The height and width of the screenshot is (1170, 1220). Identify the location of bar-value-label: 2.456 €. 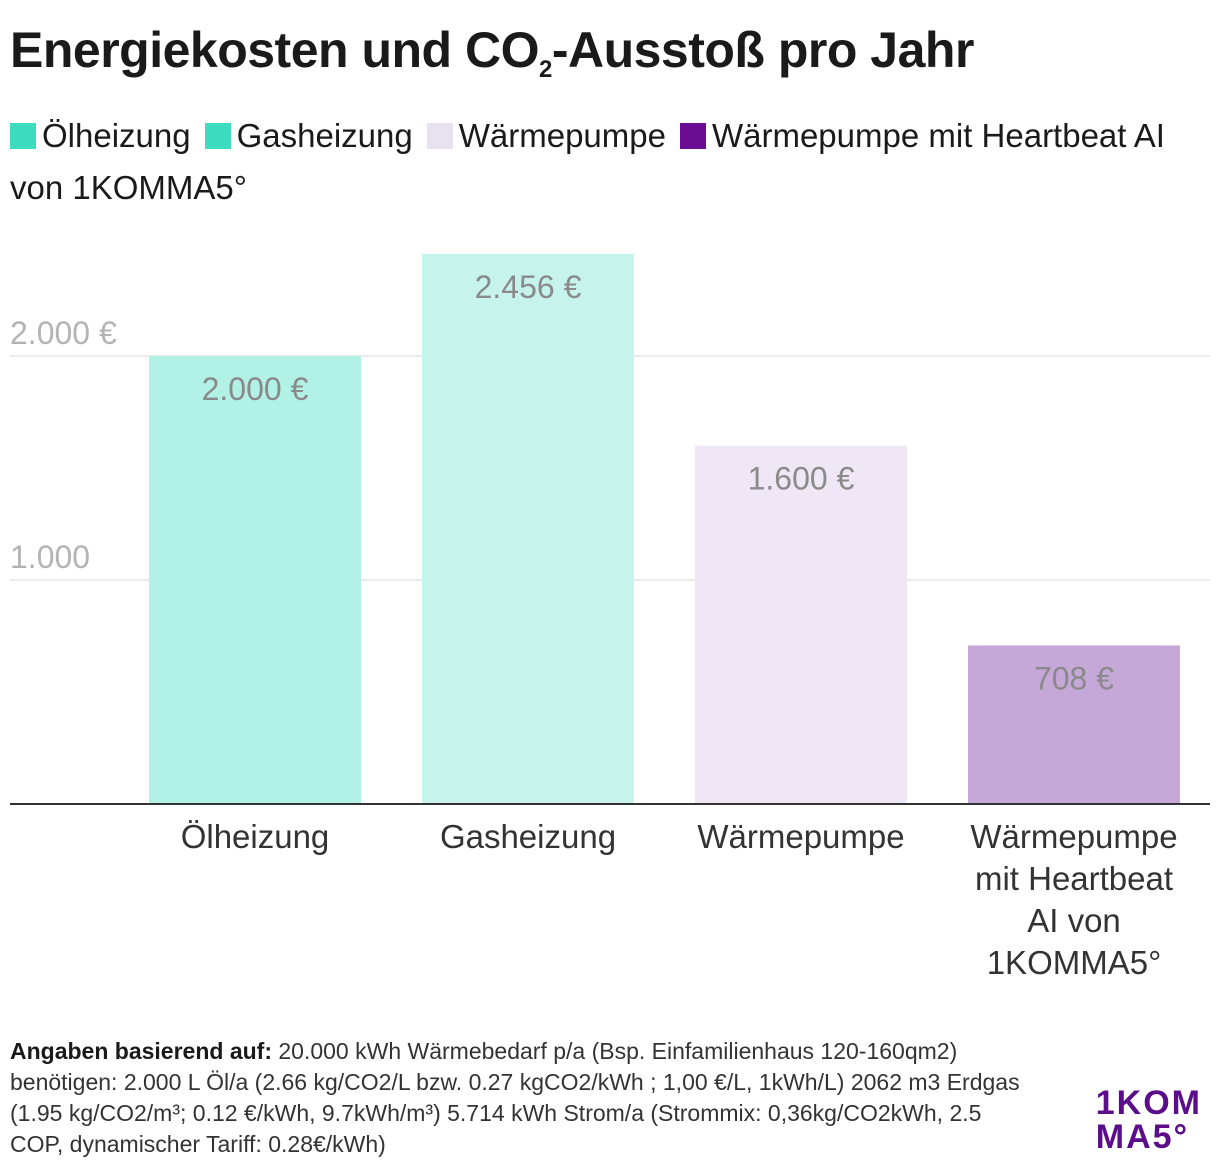
(528, 287).